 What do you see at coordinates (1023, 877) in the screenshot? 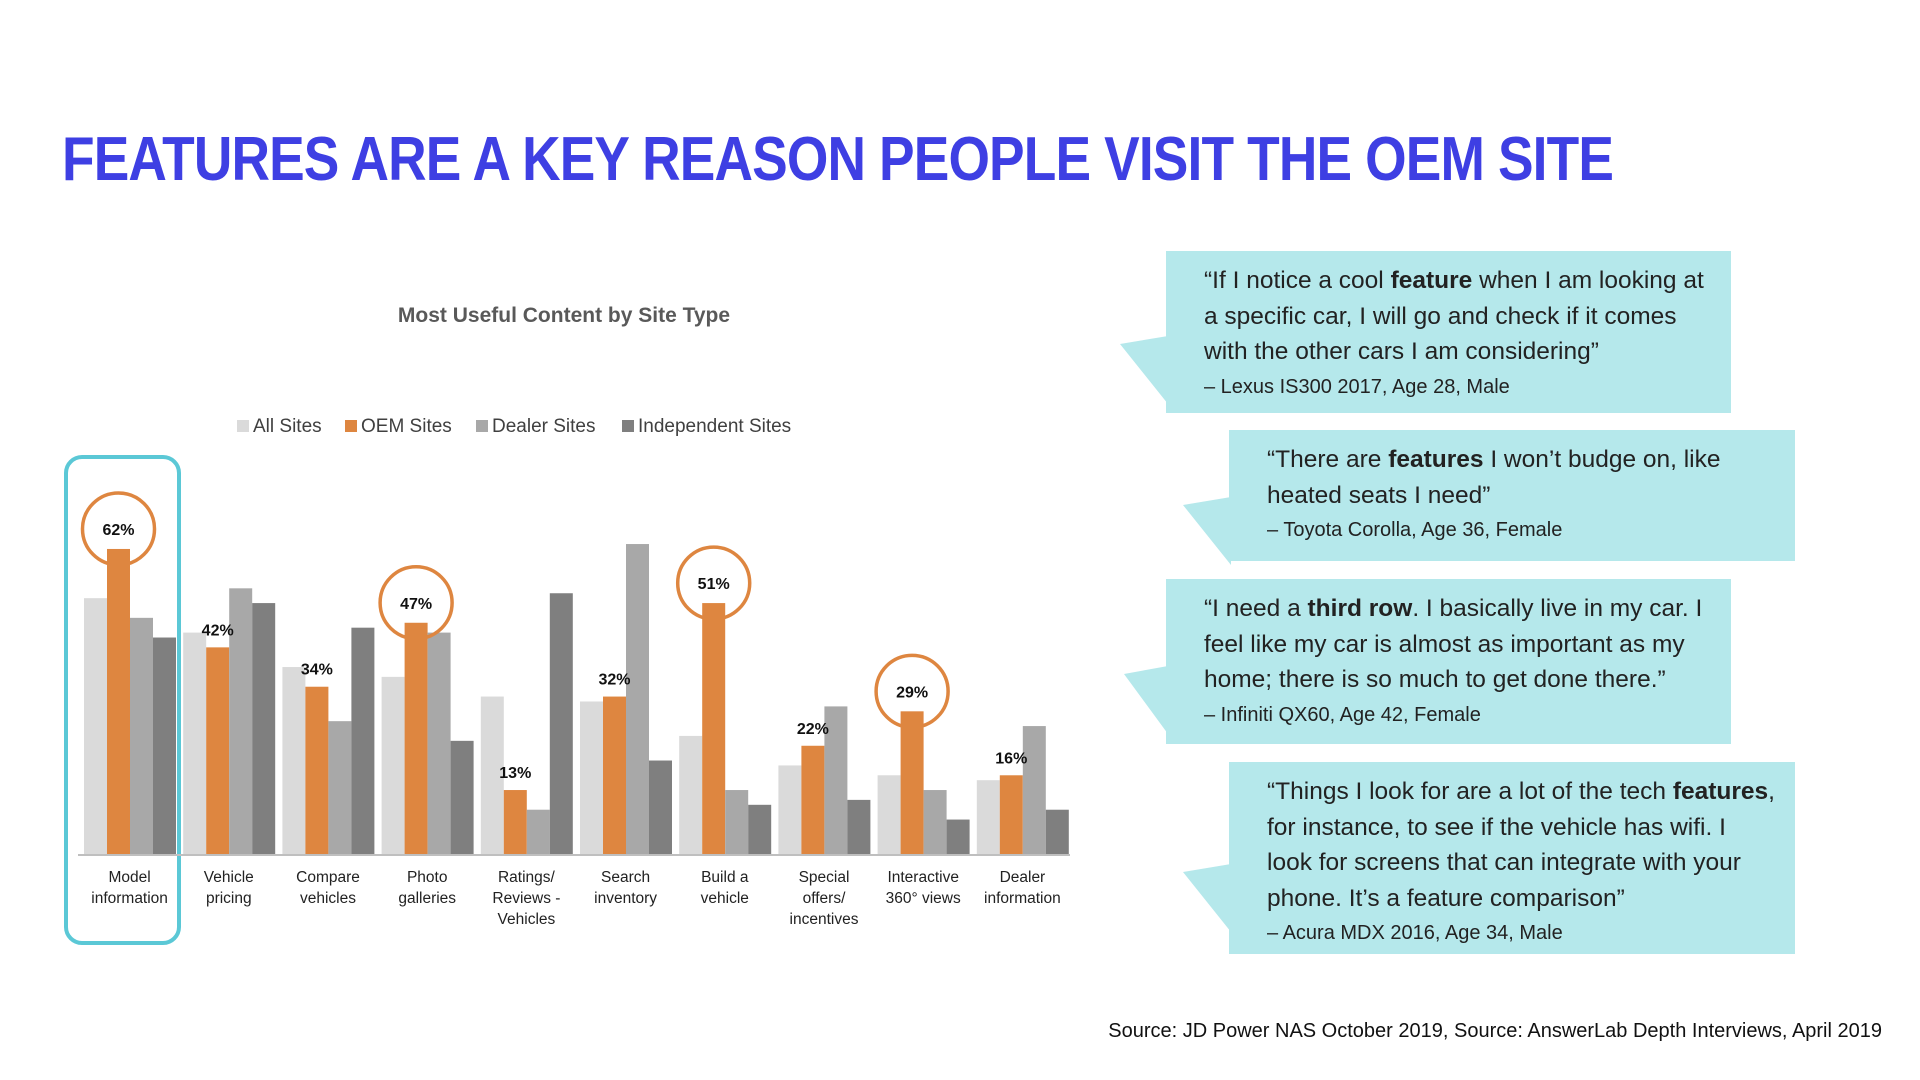
I see `category-label: Dealer` at bounding box center [1023, 877].